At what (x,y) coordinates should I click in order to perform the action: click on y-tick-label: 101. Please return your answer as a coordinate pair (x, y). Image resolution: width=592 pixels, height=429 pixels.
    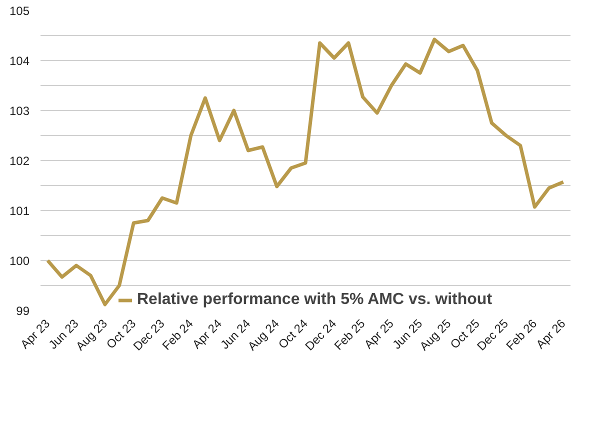
    Looking at the image, I should click on (19, 211).